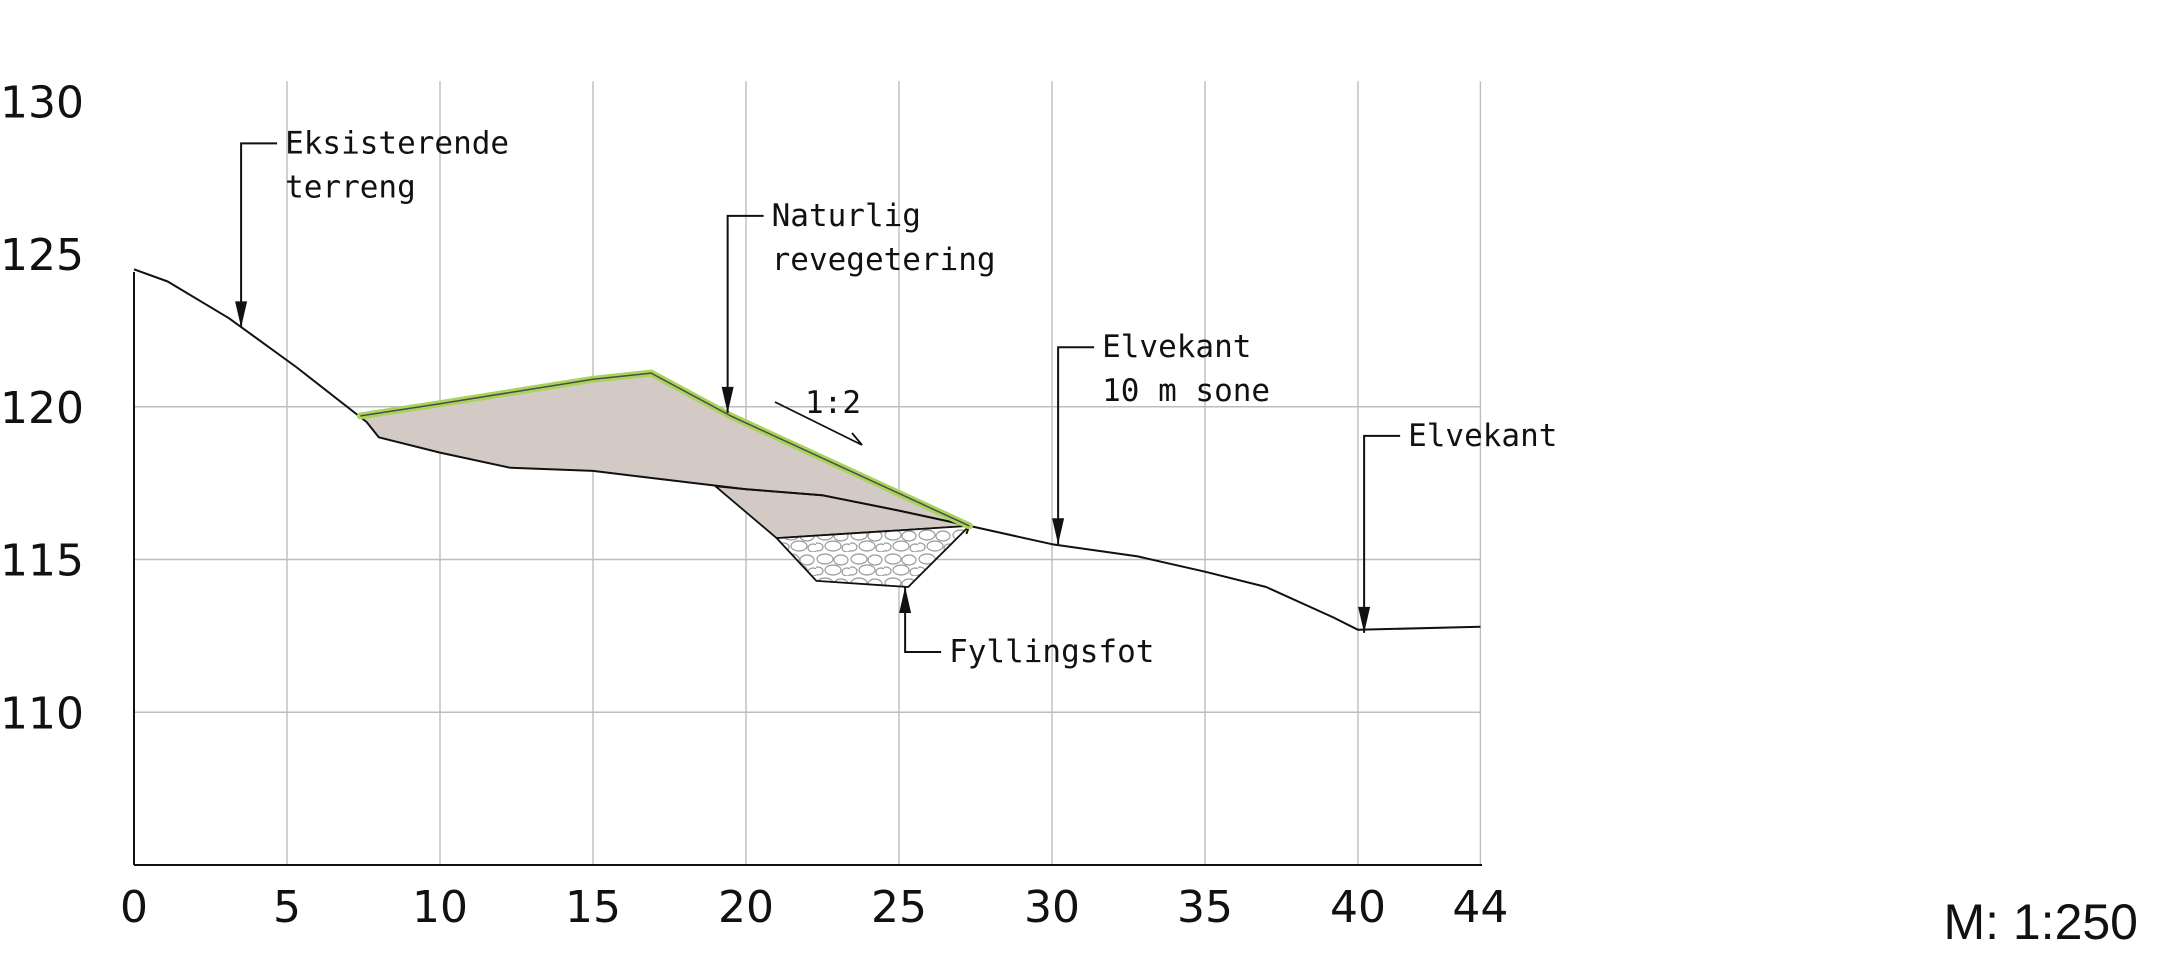 This screenshot has height=957, width=2163. Describe the element at coordinates (1205, 907) in the screenshot. I see `x-tick-label: 35` at that location.